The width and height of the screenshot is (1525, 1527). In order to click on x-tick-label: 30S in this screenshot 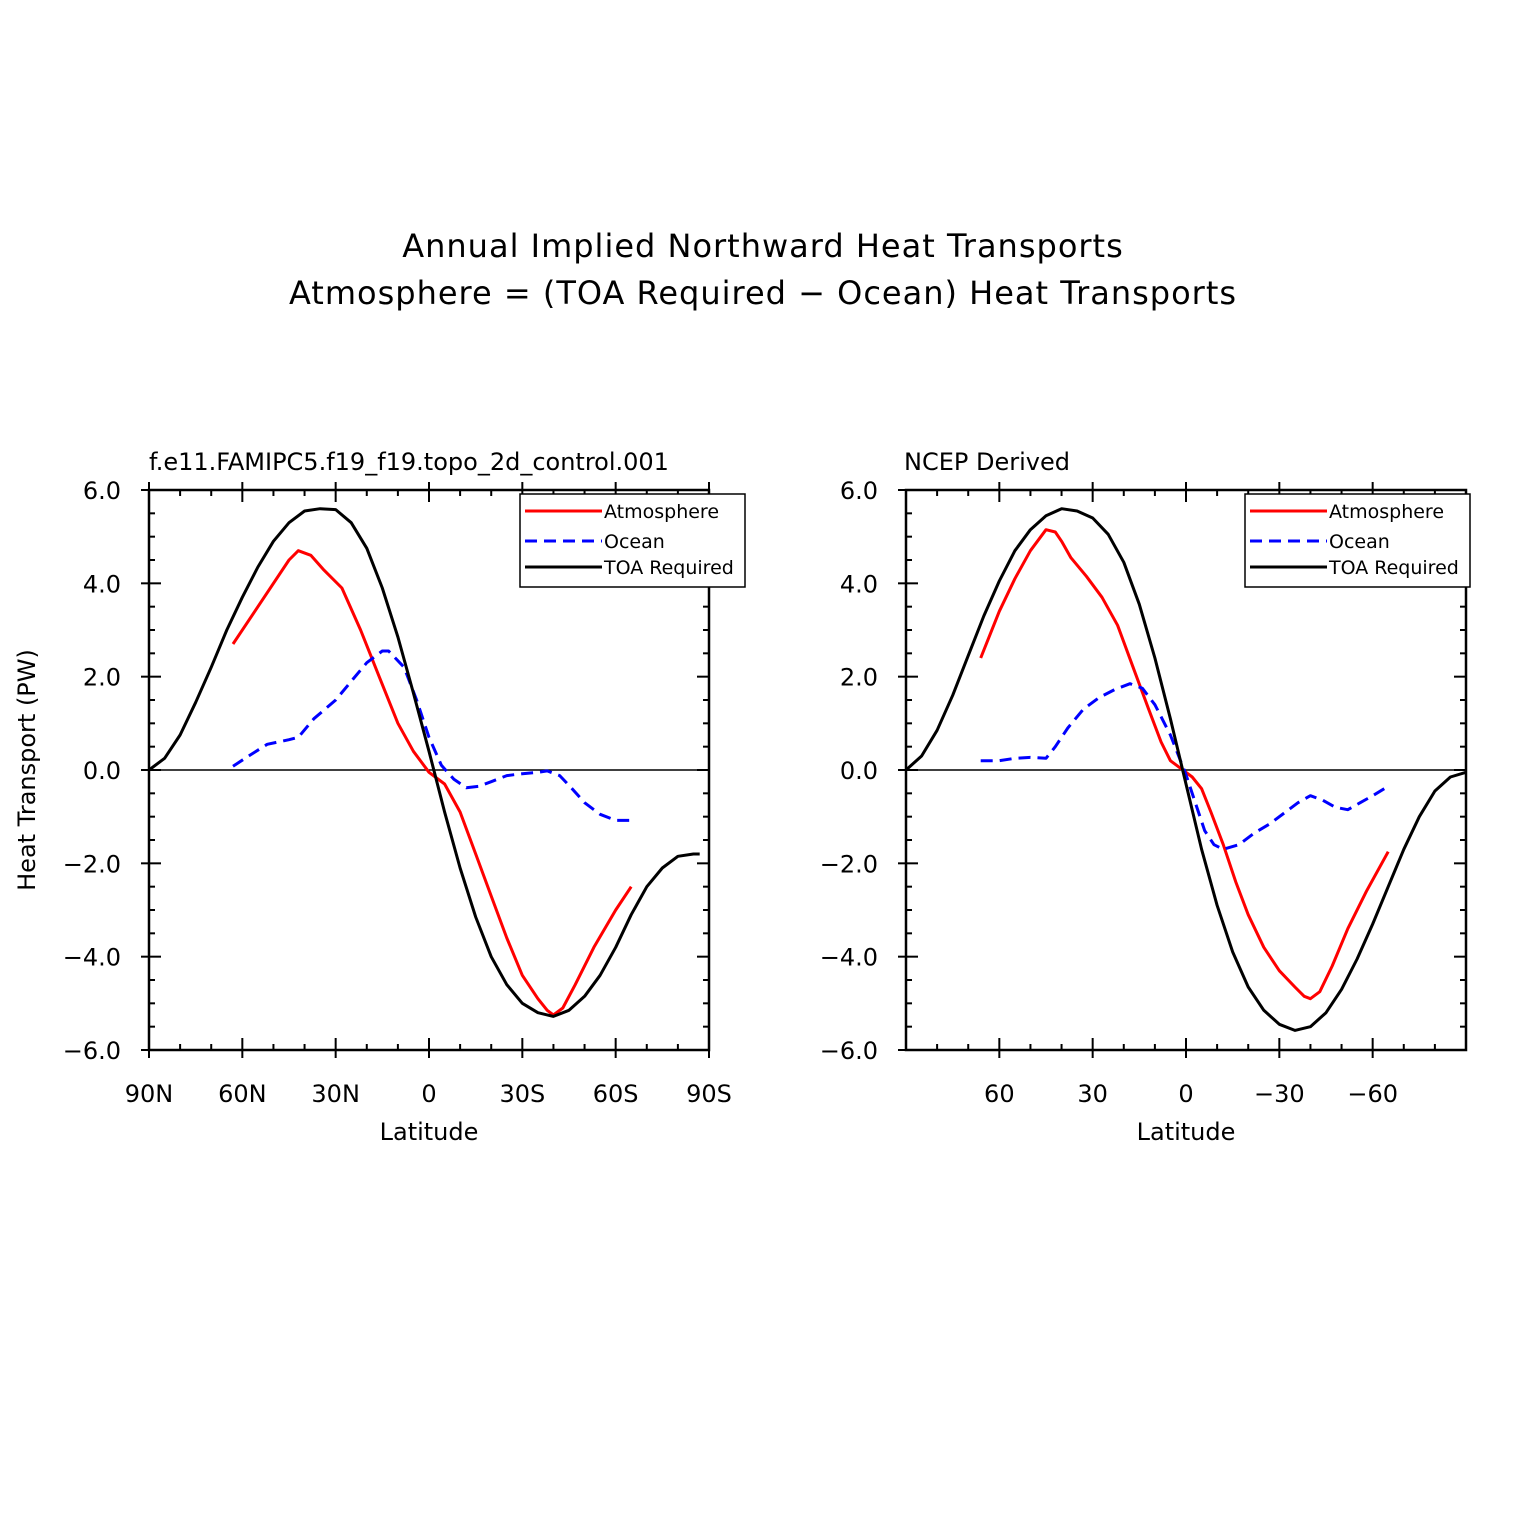, I will do `click(522, 1094)`.